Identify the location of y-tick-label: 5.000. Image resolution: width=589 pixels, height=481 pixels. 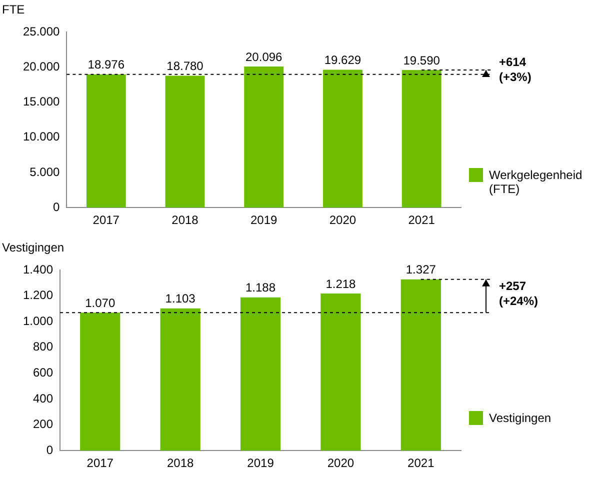
(45, 171).